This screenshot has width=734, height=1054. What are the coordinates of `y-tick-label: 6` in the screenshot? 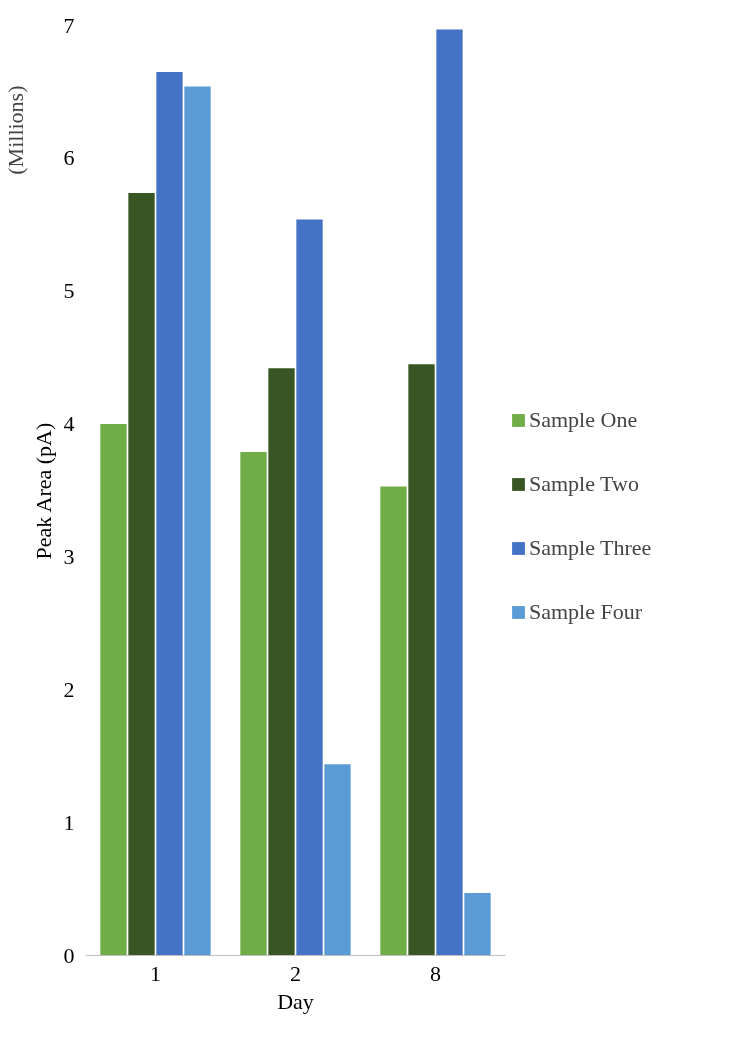 It's located at (69, 158).